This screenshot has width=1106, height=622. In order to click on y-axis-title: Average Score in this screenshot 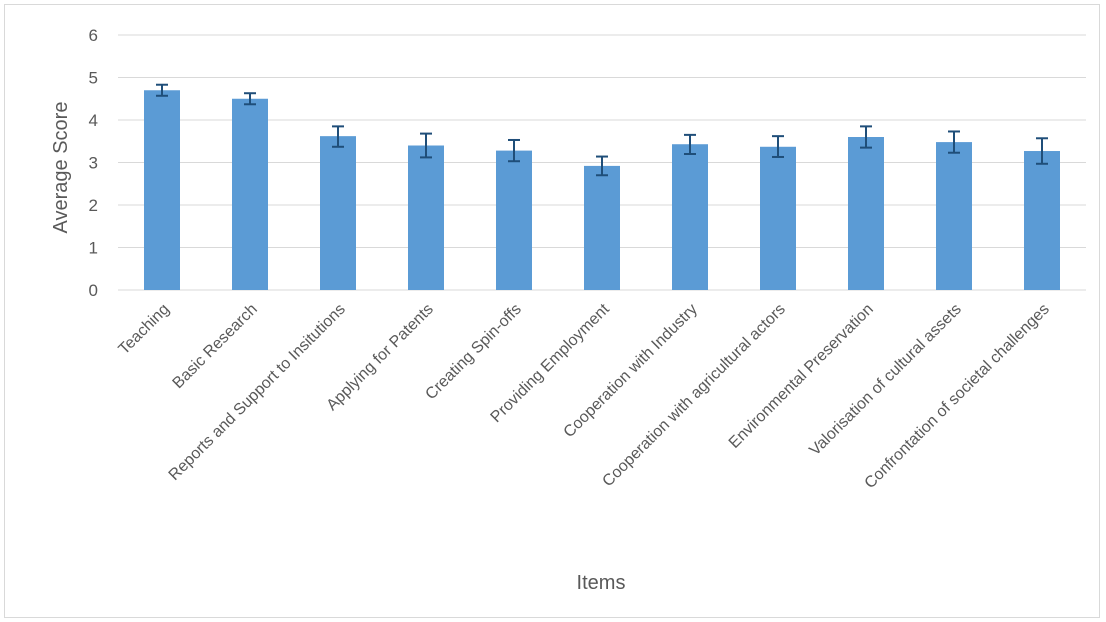, I will do `click(61, 168)`.